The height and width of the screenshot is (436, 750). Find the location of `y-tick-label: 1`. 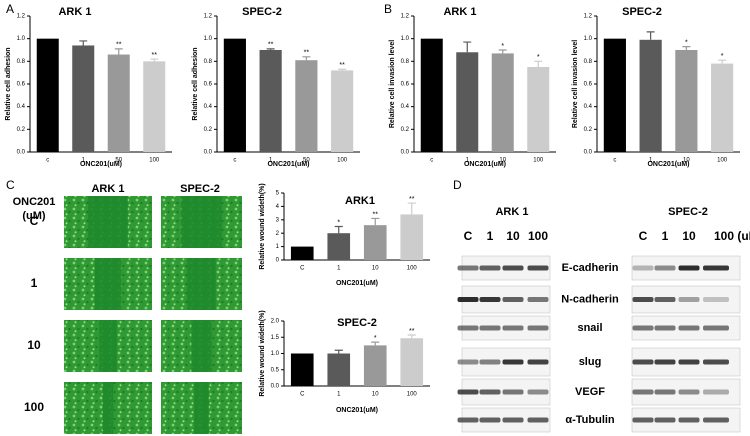

y-tick-label: 1 is located at coordinates (278, 247).